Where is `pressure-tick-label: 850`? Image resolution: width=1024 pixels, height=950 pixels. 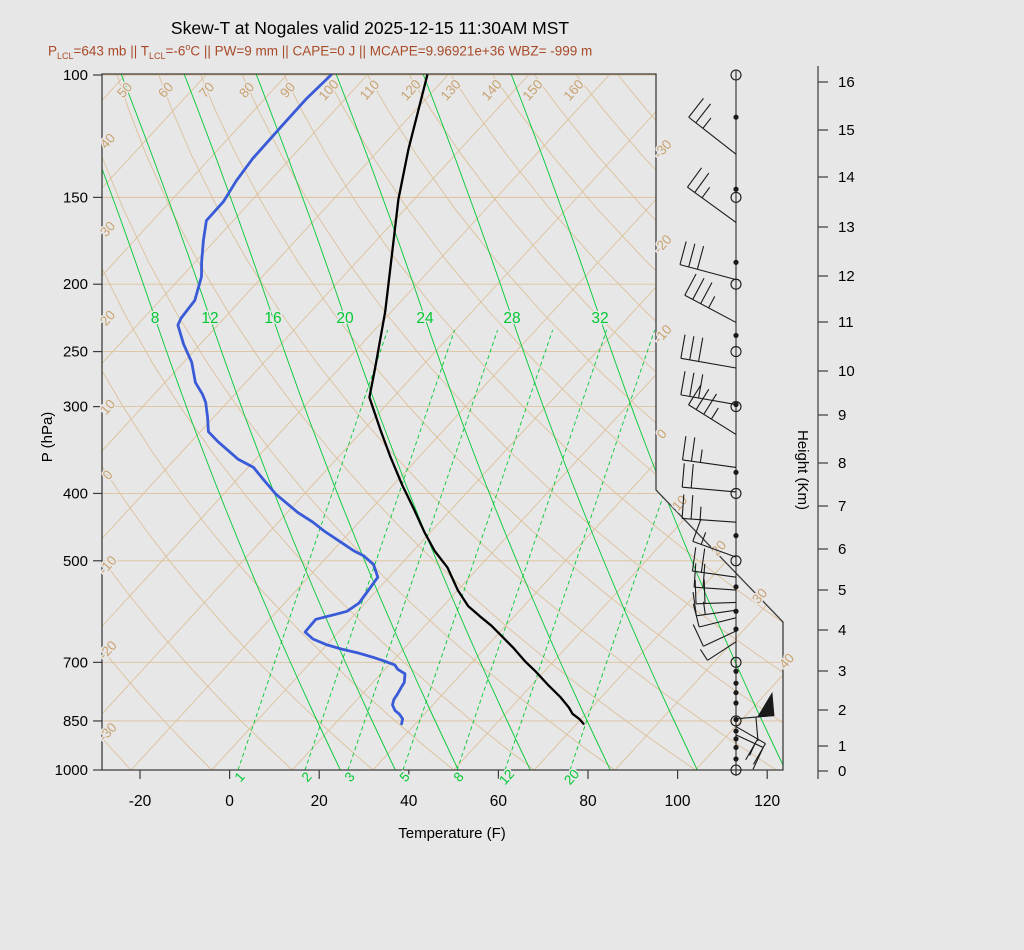 pressure-tick-label: 850 is located at coordinates (75, 721).